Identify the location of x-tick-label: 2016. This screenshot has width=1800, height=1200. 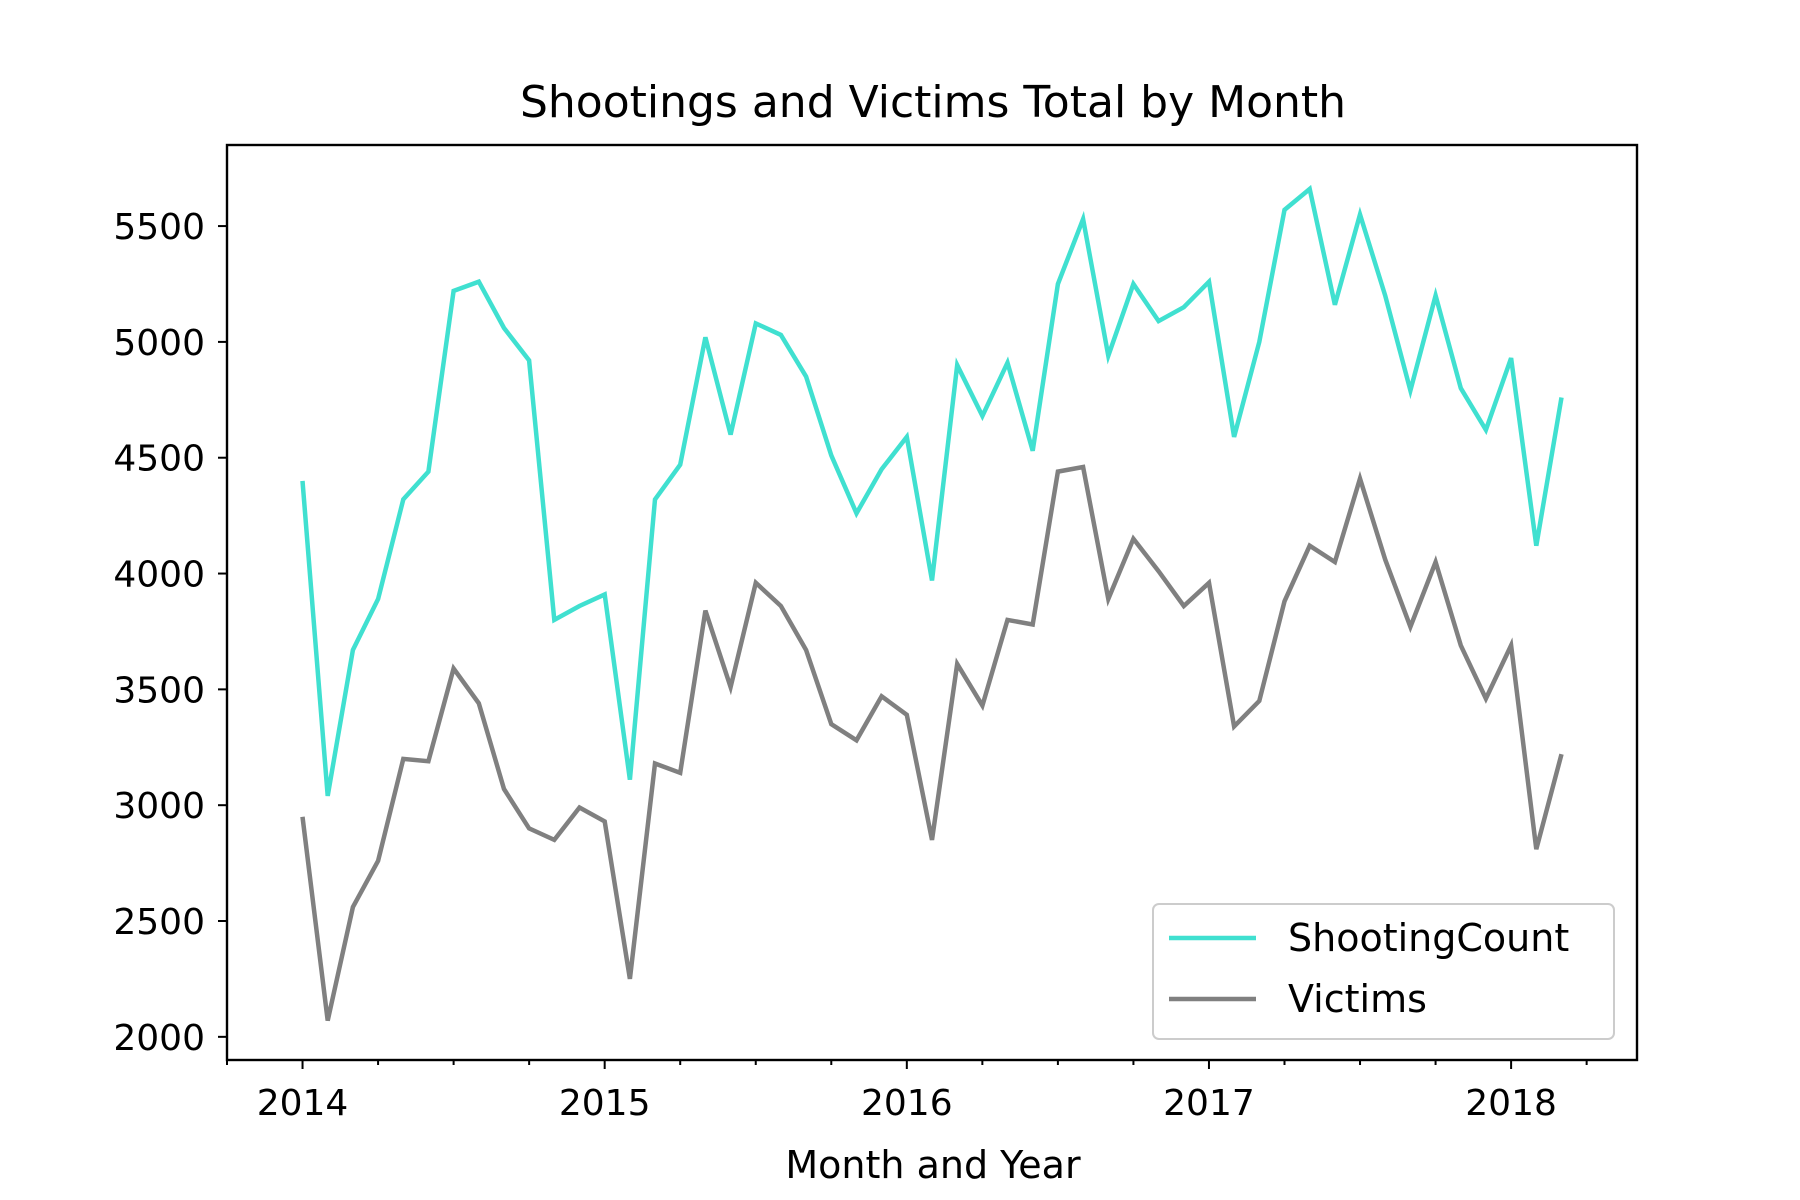
(907, 1103).